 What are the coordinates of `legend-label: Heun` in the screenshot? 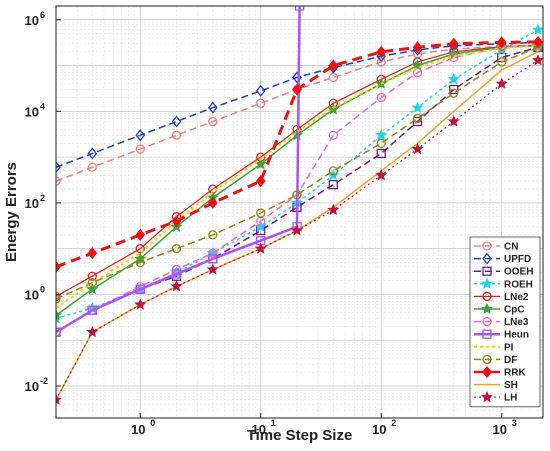 It's located at (516, 335).